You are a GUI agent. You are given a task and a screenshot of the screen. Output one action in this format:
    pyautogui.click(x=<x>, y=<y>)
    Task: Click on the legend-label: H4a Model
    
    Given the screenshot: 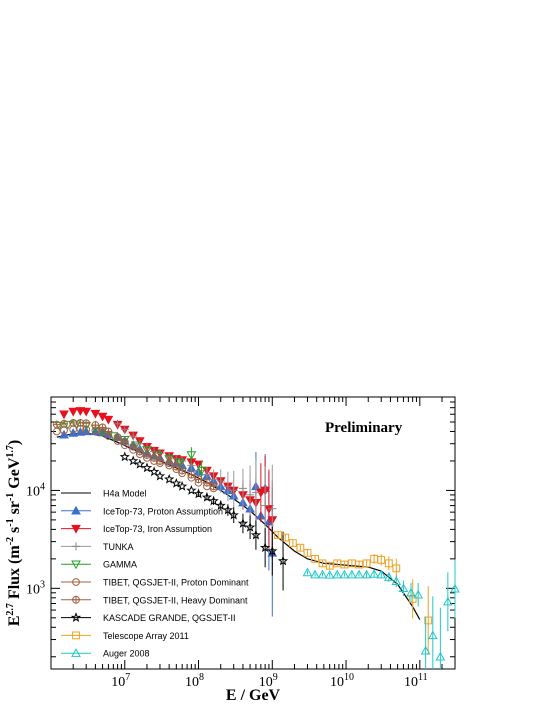 What is the action you would take?
    pyautogui.click(x=125, y=494)
    